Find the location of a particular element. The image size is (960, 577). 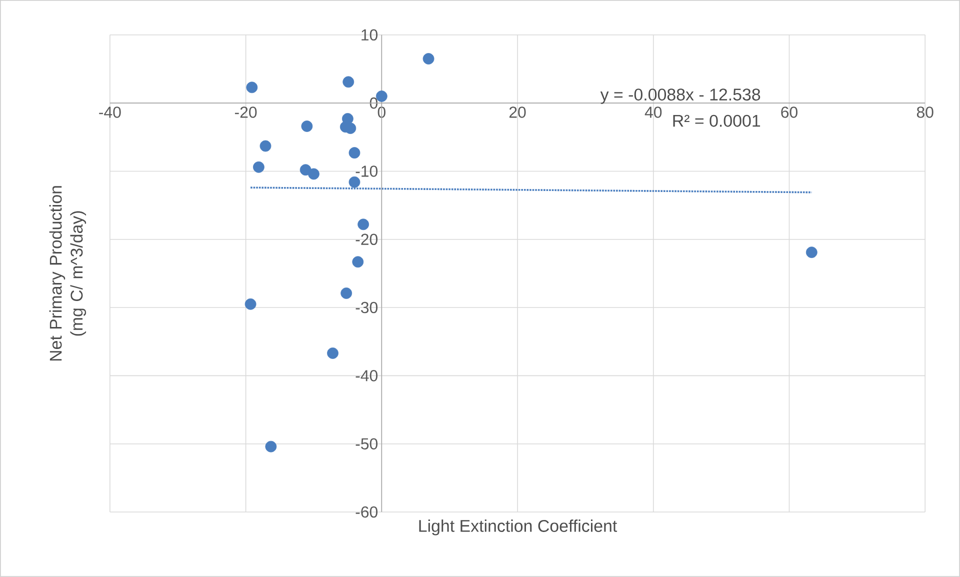

x-tick-label: -20 is located at coordinates (245, 112).